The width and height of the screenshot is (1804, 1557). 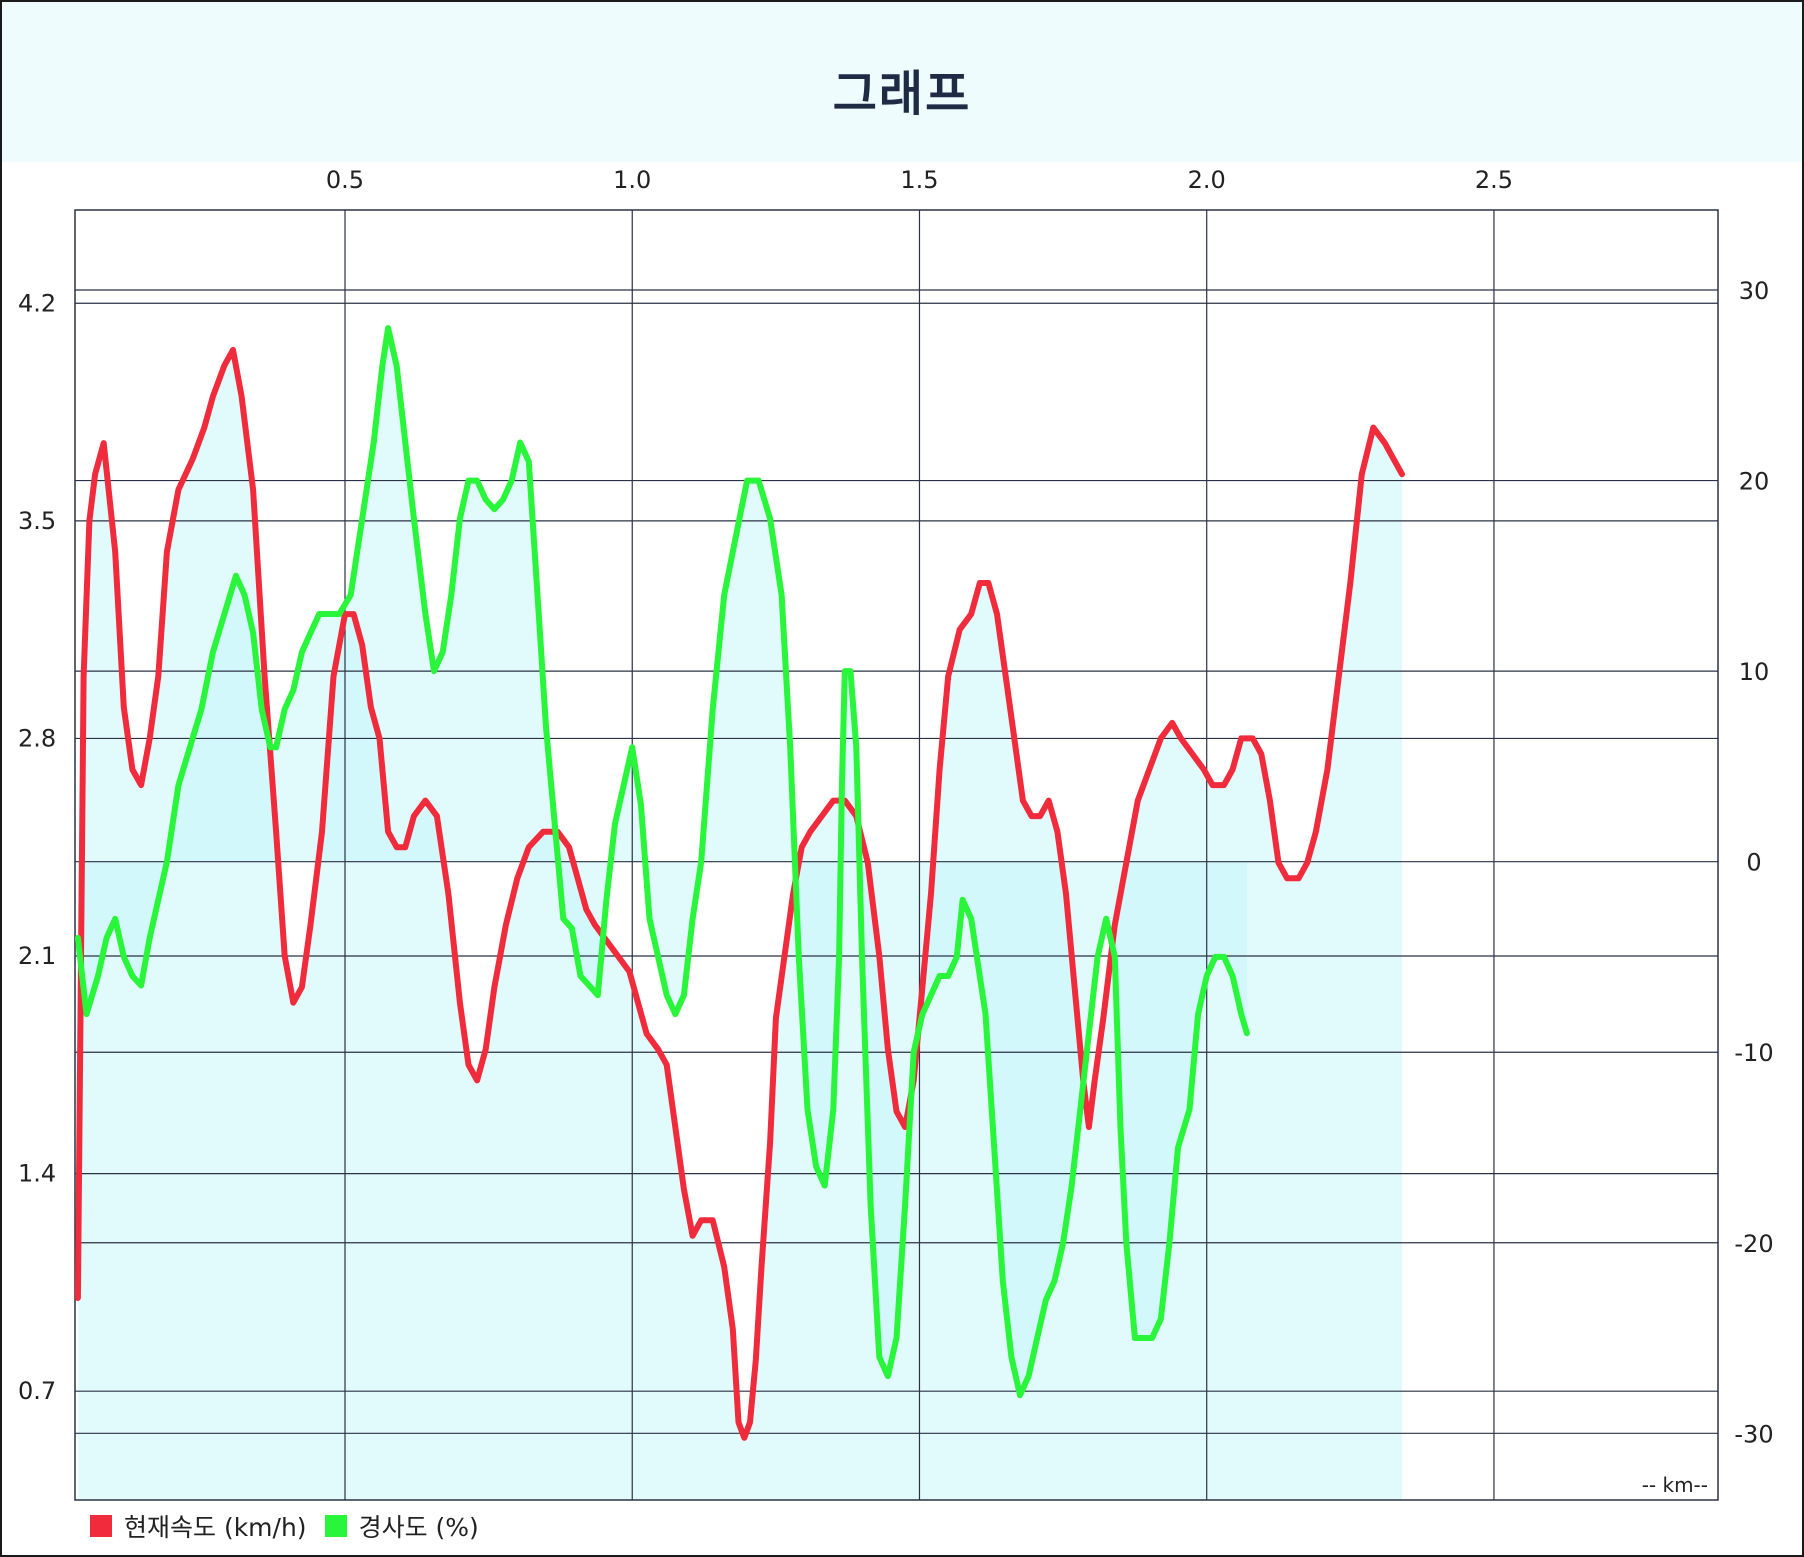 I want to click on x-tick-label: 2.5, so click(x=1494, y=180).